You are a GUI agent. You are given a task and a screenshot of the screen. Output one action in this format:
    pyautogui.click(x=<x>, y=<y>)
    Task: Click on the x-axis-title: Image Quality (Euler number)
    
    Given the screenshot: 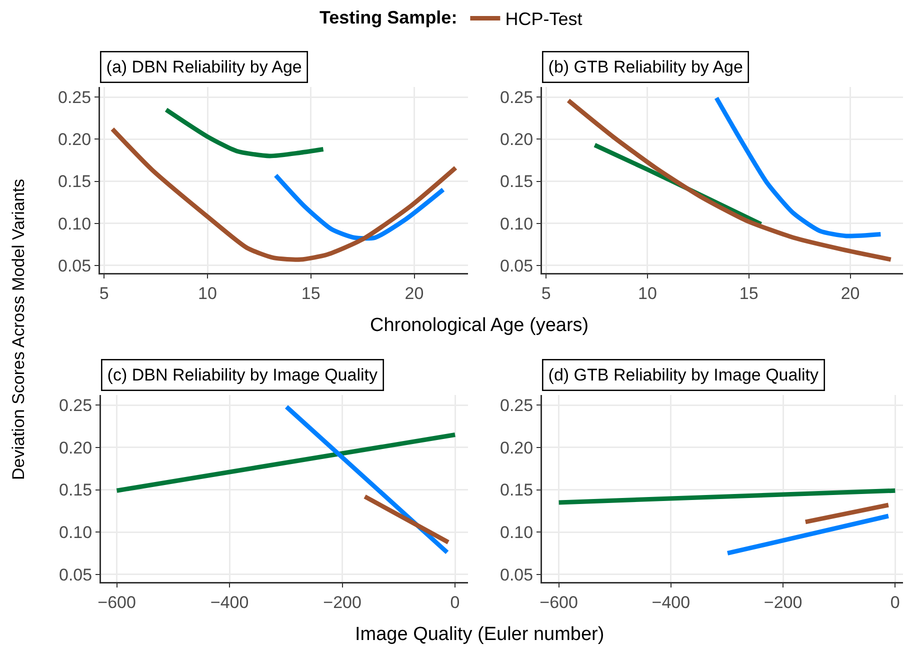 What is the action you would take?
    pyautogui.click(x=479, y=634)
    